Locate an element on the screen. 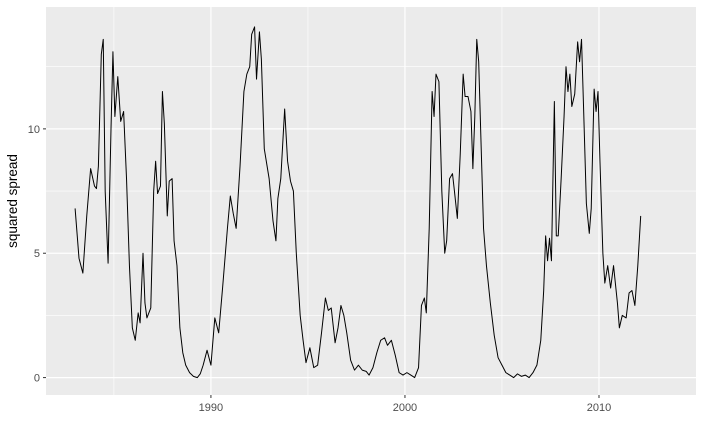 Image resolution: width=703 pixels, height=440 pixels. y-tick-label: 0 is located at coordinates (37, 379).